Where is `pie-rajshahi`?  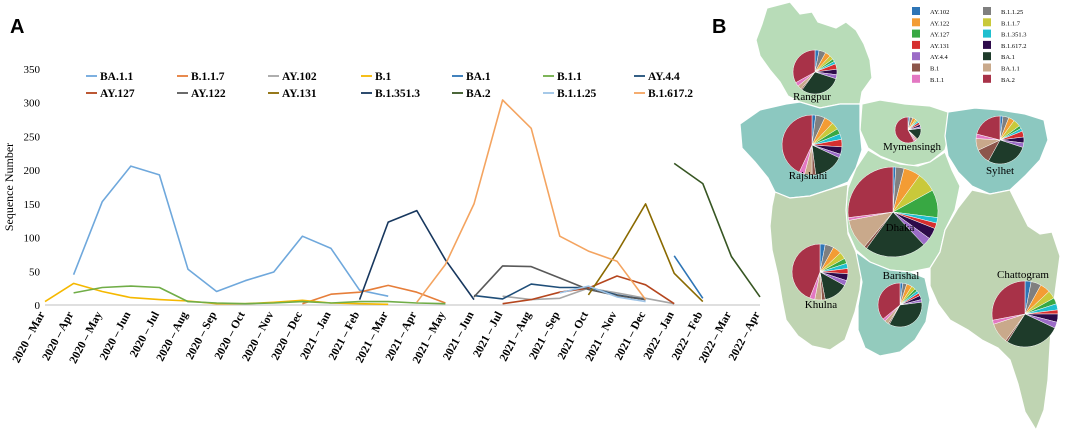 pie-rajshahi is located at coordinates (812, 145).